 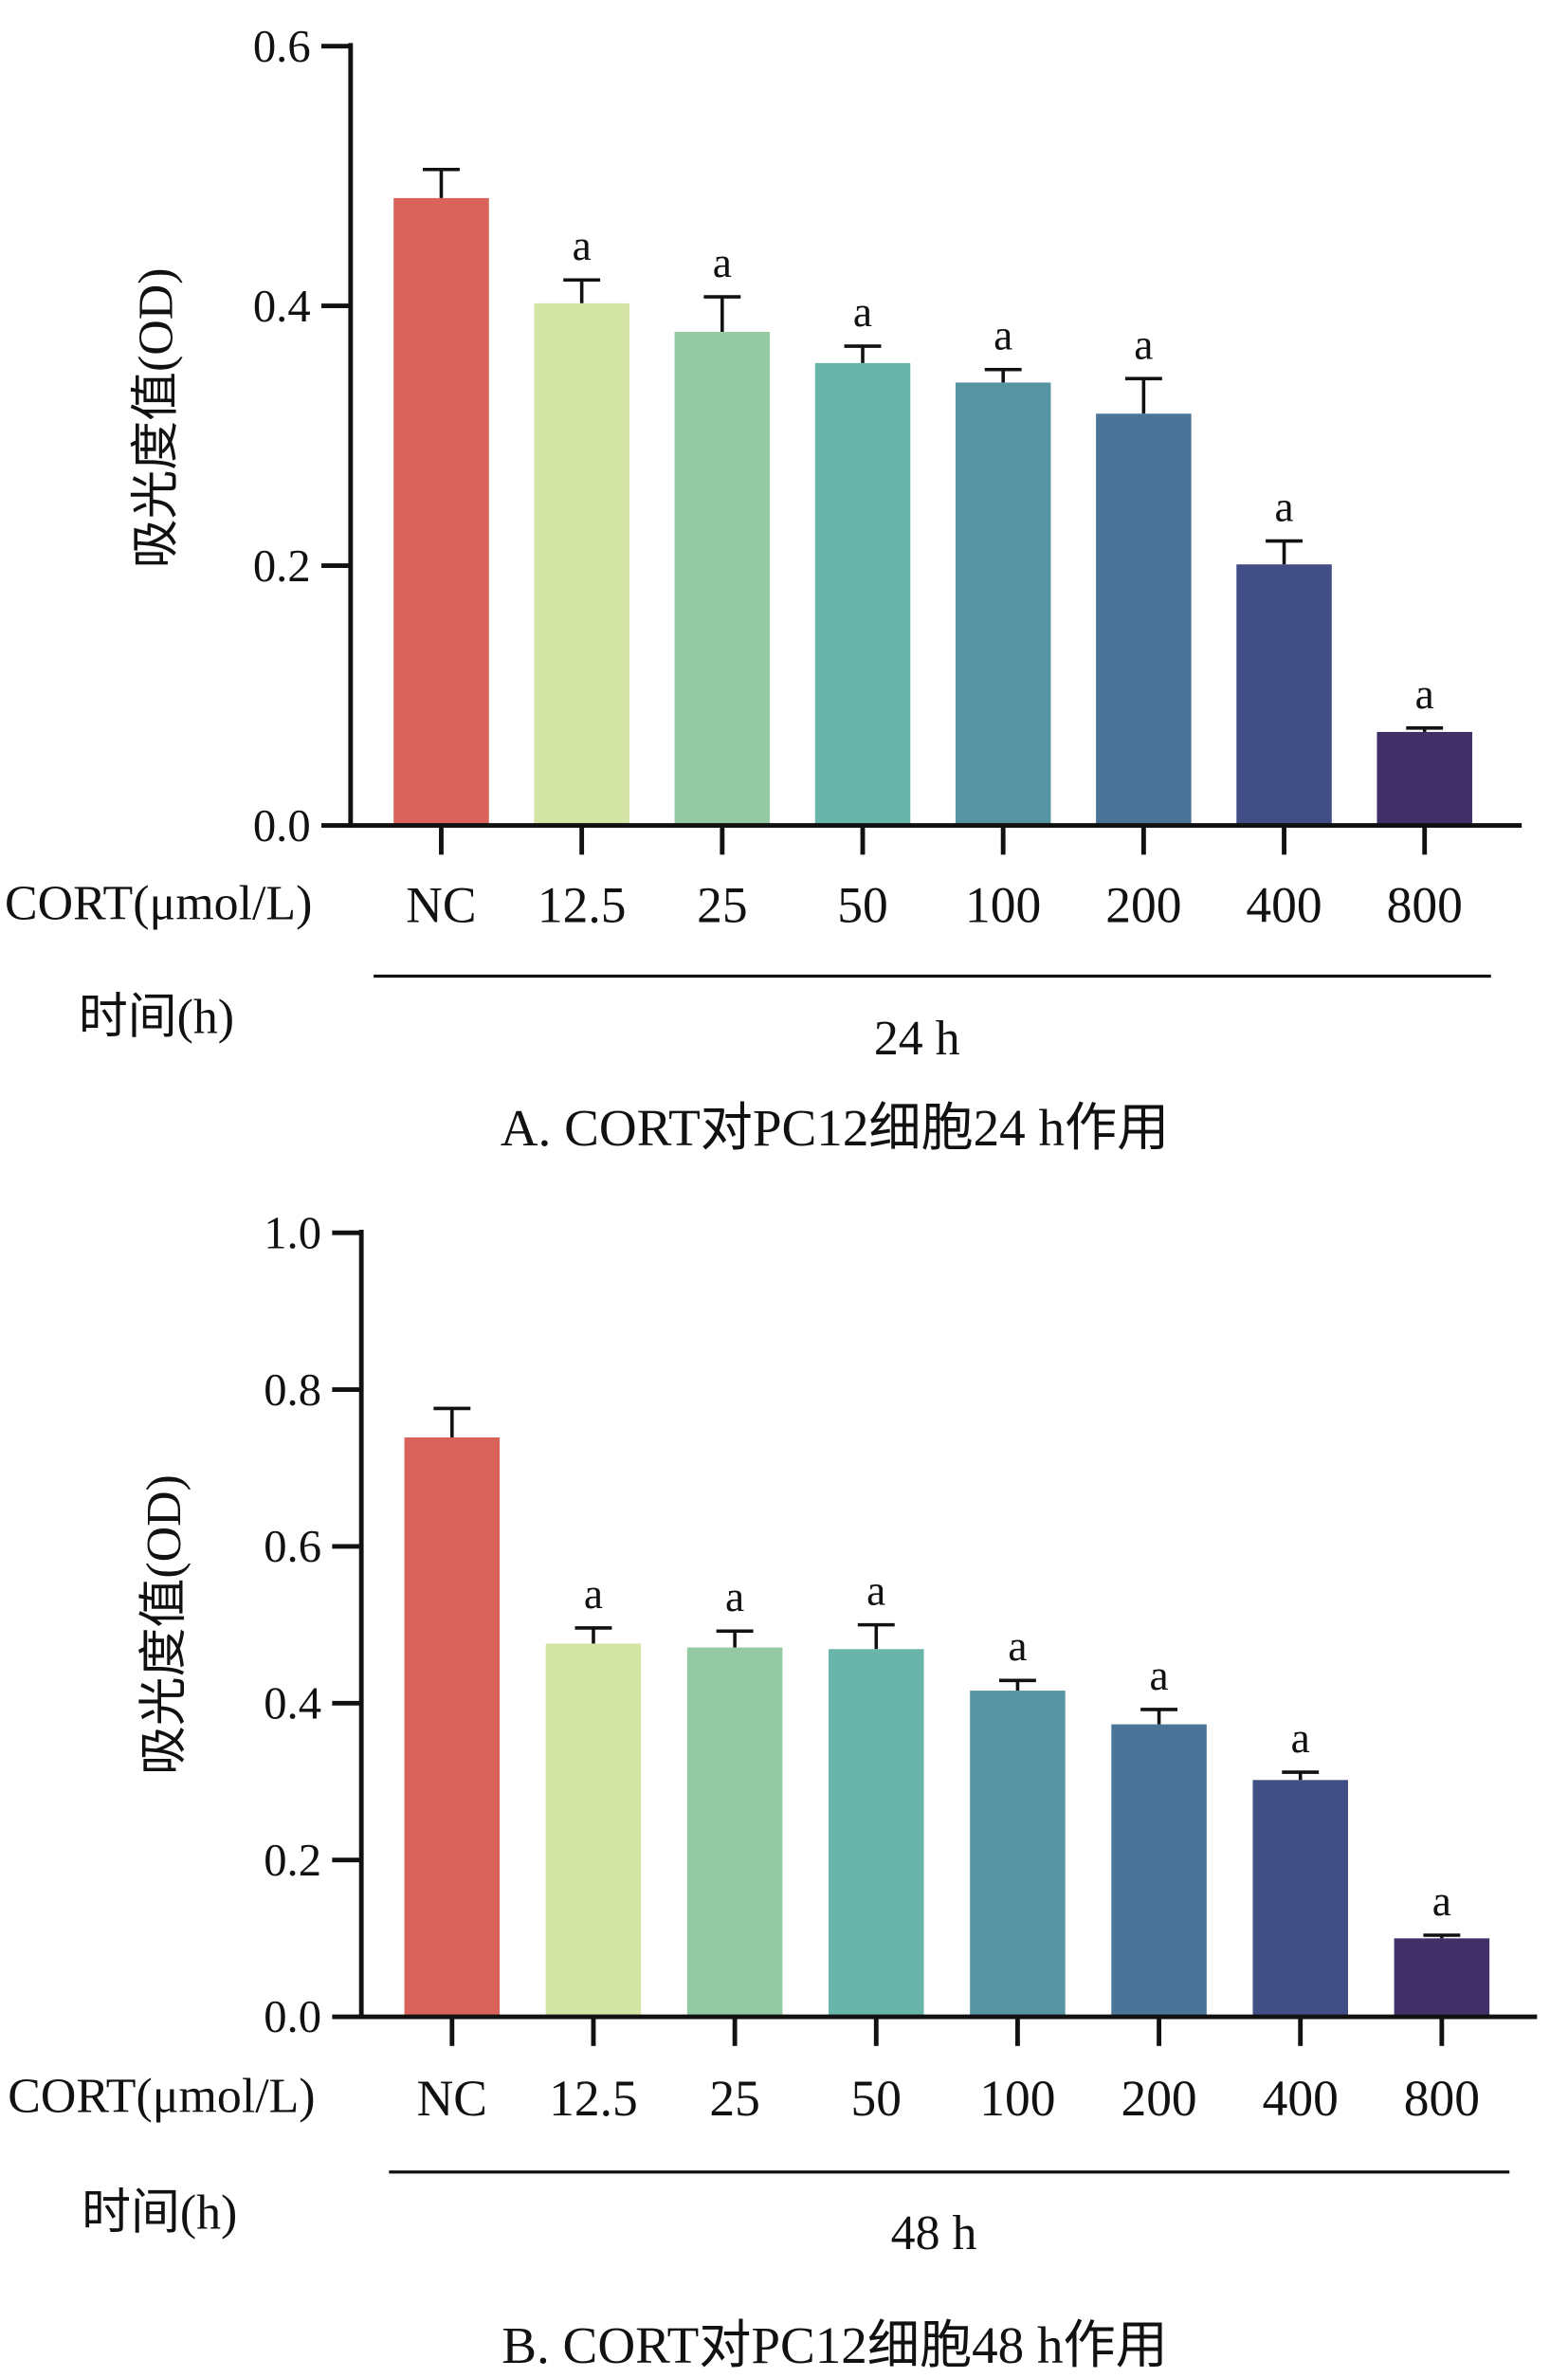 I want to click on time-value: 48 h, so click(x=934, y=2233).